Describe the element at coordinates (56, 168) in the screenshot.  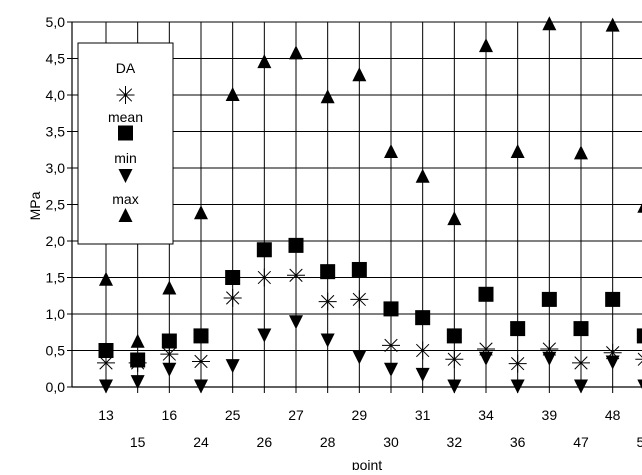
I see `y-tick-label: 3,0` at that location.